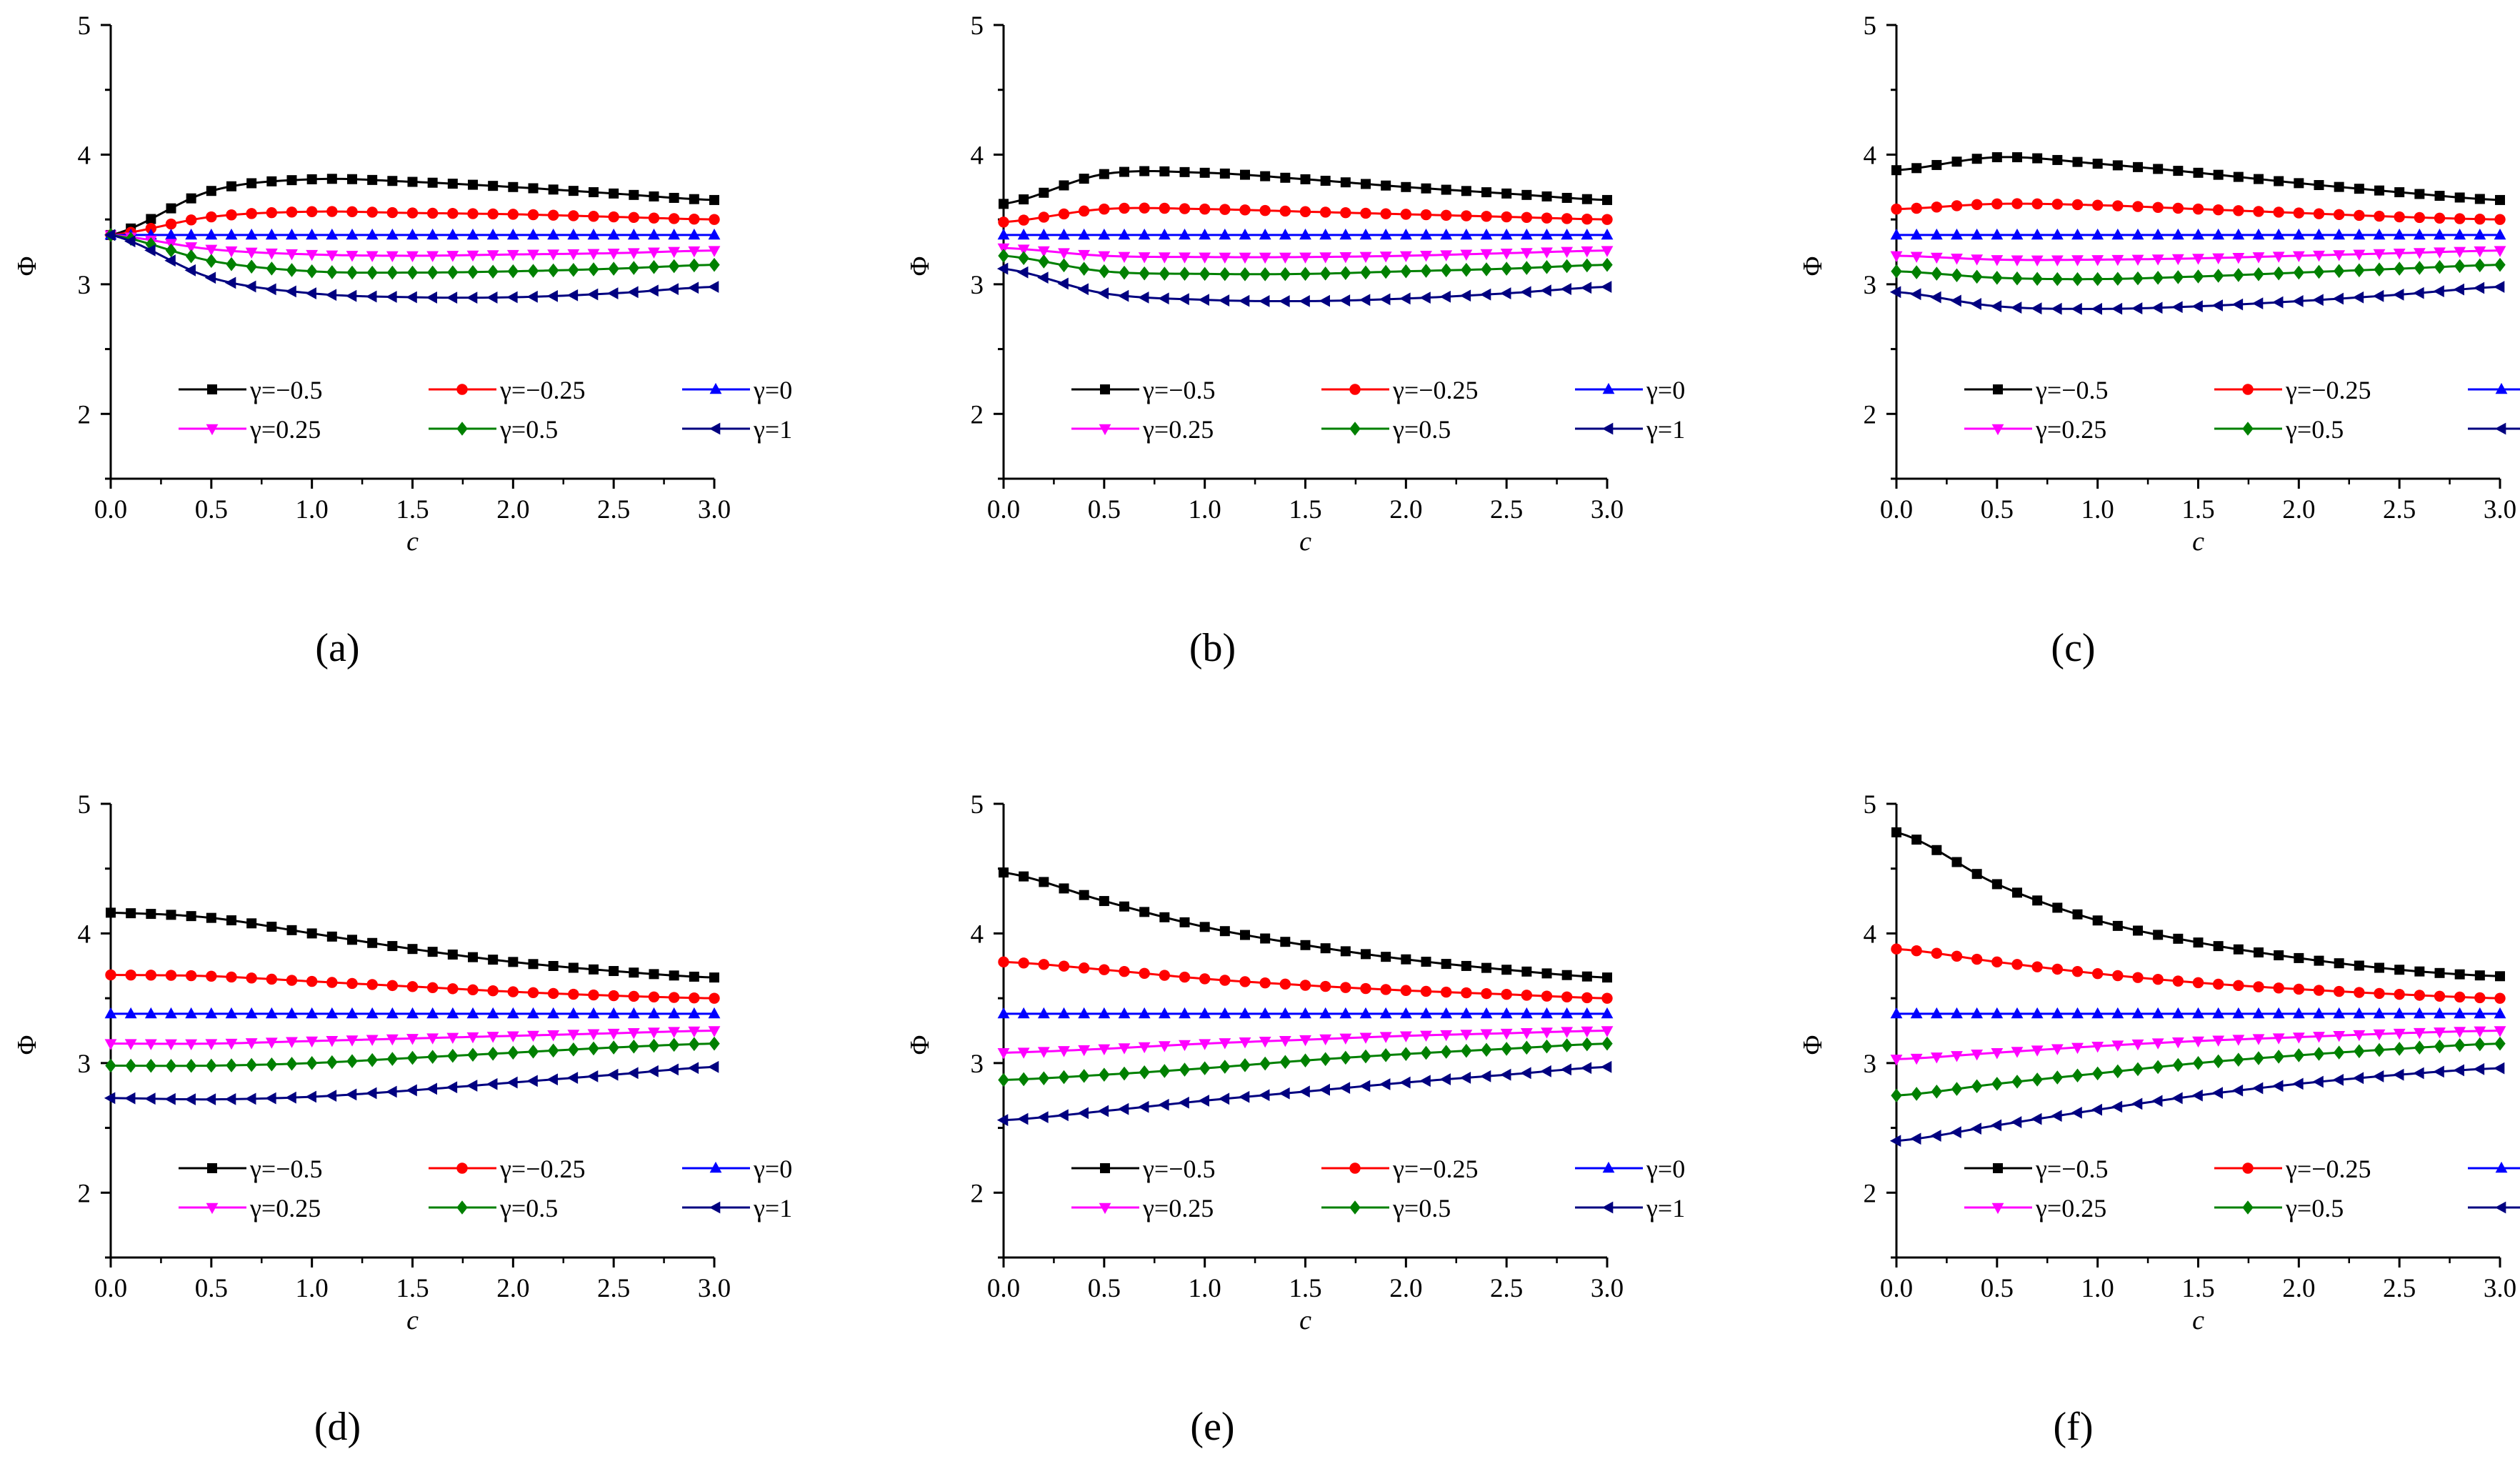 The image size is (2520, 1479). Describe the element at coordinates (1305, 925) in the screenshot. I see `series-line` at that location.